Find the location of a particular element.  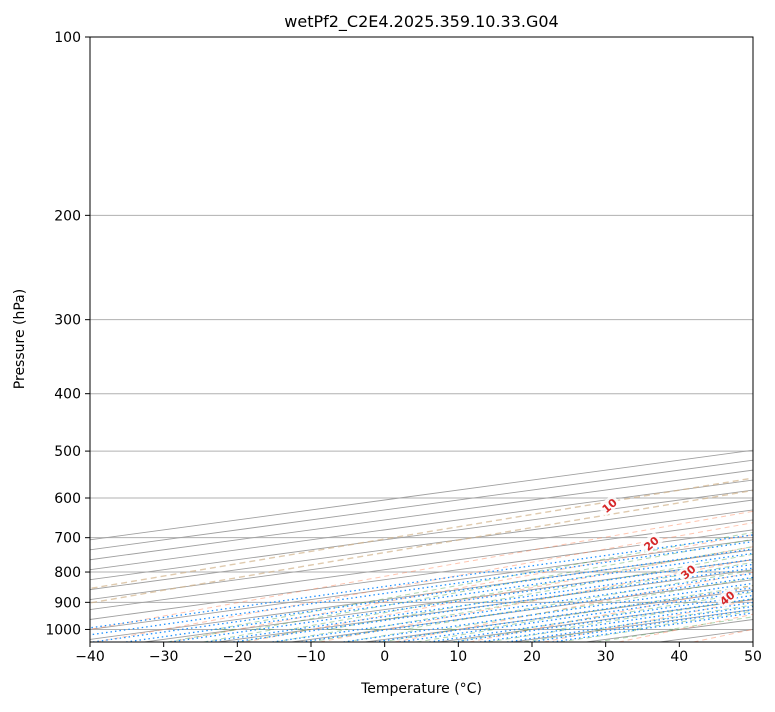

x-tick-label: −40 is located at coordinates (90, 657).